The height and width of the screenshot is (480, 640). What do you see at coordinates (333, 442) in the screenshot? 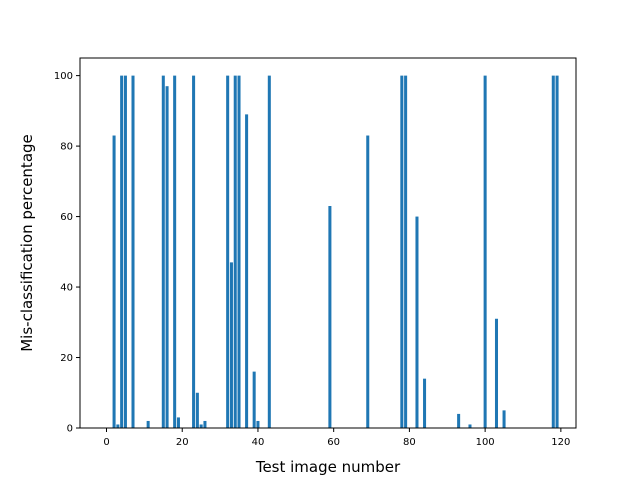
I see `x-tick-label: 60` at bounding box center [333, 442].